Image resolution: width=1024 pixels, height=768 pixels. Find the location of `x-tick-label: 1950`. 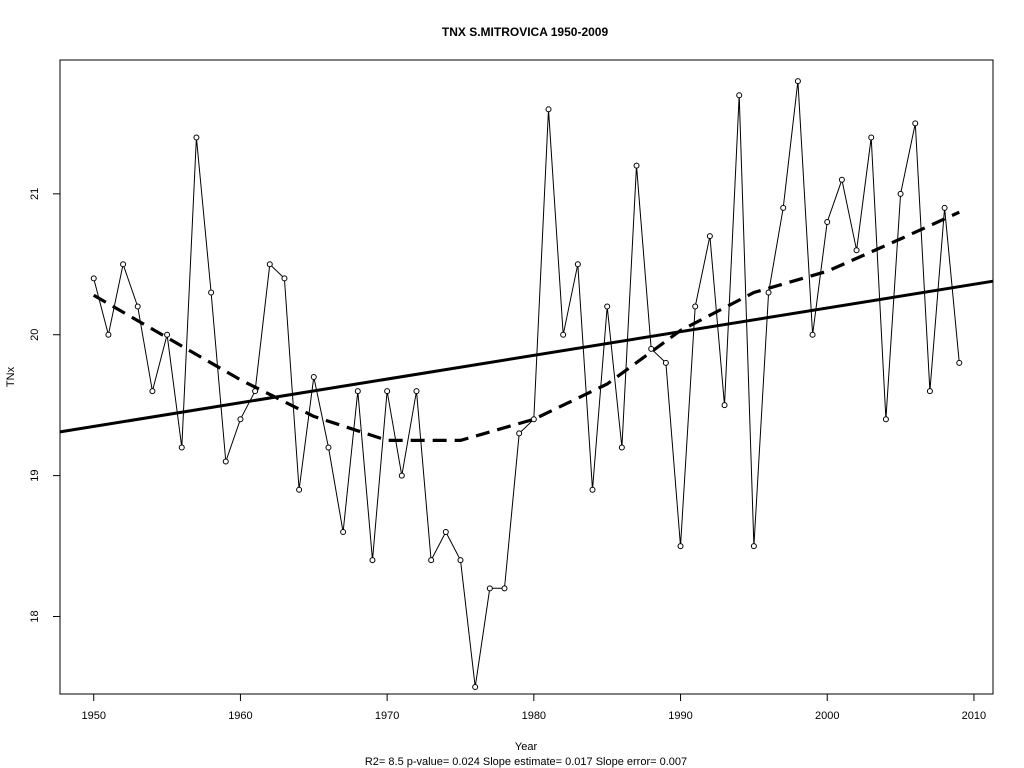

x-tick-label: 1950 is located at coordinates (93, 716).